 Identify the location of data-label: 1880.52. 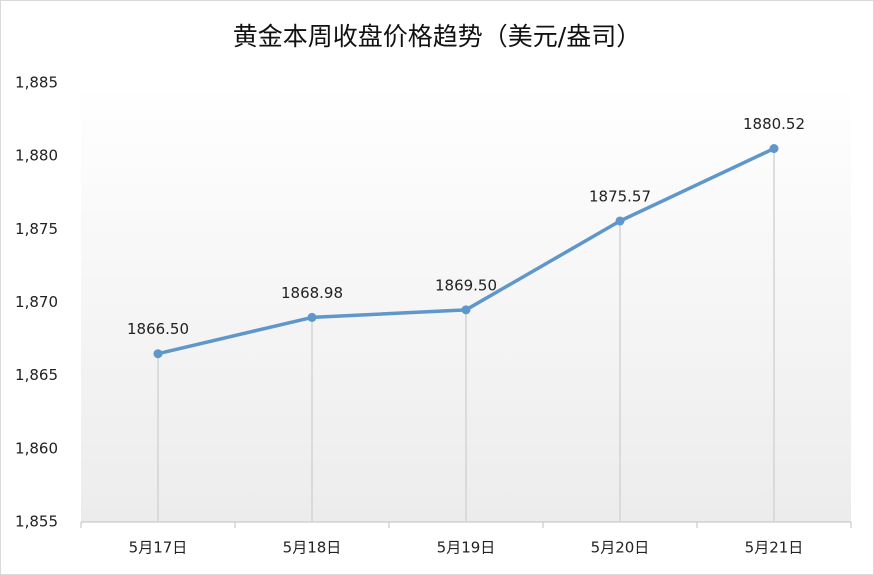
(774, 124).